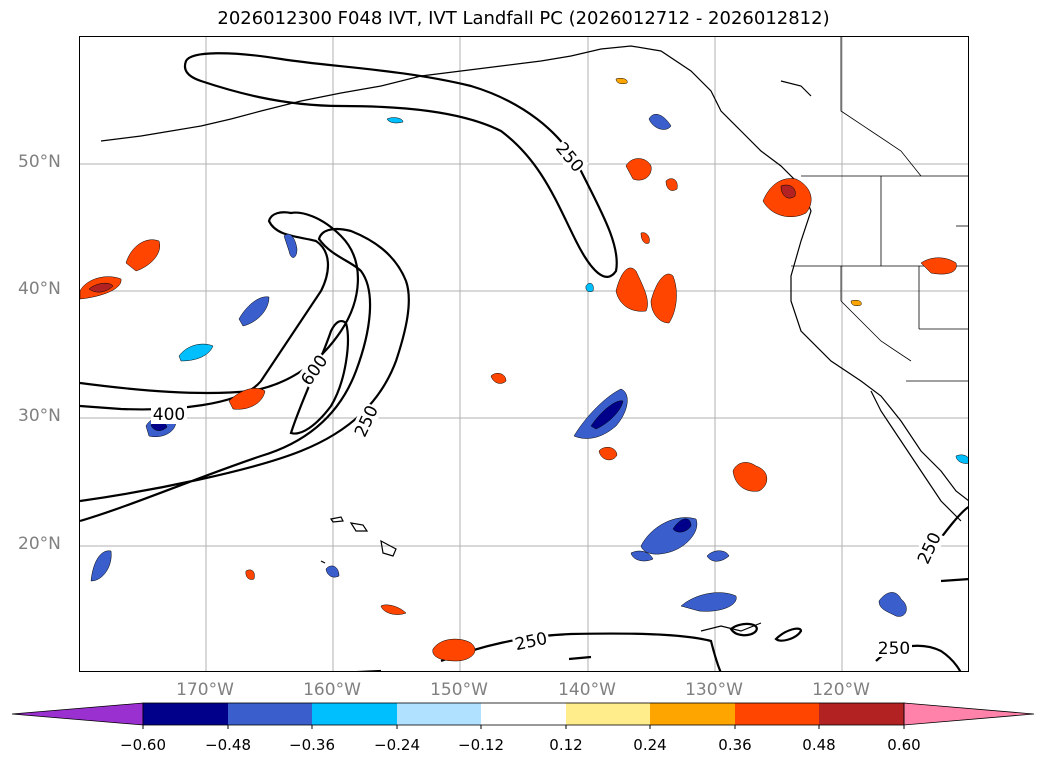 Image resolution: width=1047 pixels, height=765 pixels. Describe the element at coordinates (169, 415) in the screenshot. I see `contour-label-400: 400` at that location.